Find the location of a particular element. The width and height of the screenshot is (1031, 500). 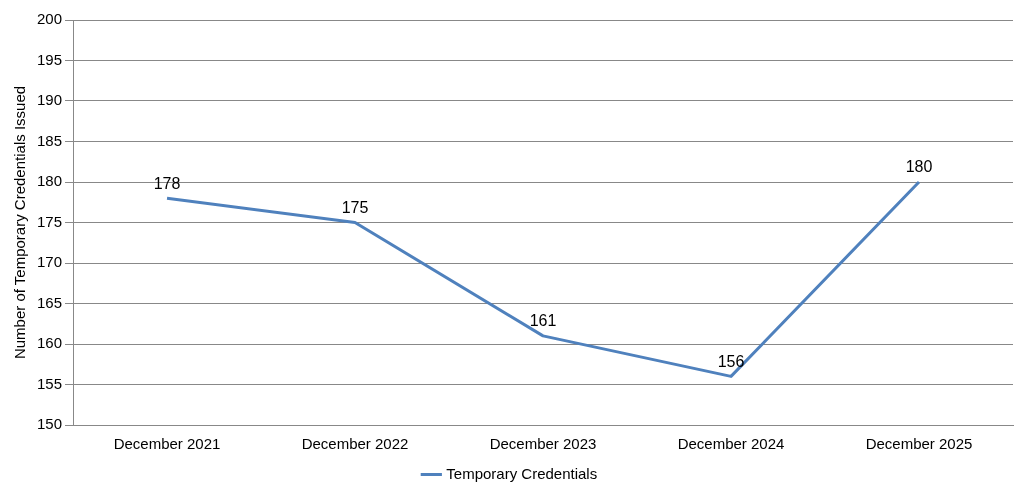

y-tick-label: 165 is located at coordinates (50, 302).